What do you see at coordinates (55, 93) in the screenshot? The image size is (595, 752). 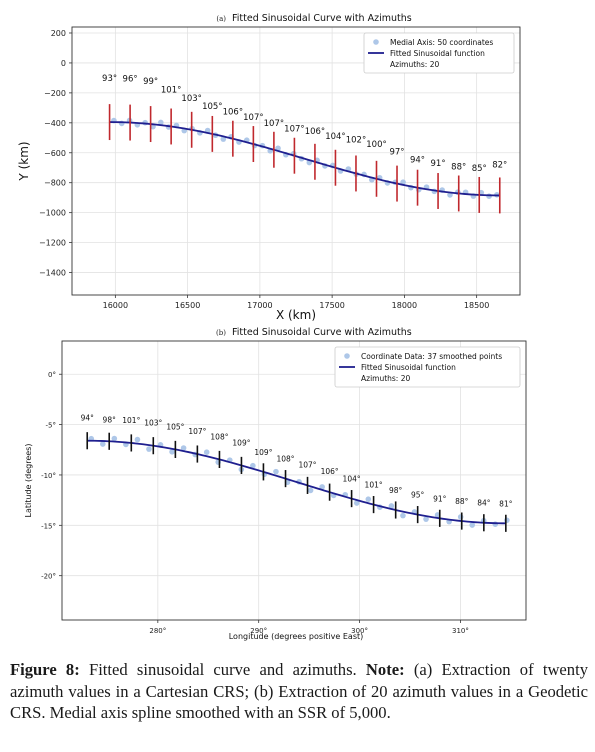 I see `y-tick-label: −200` at bounding box center [55, 93].